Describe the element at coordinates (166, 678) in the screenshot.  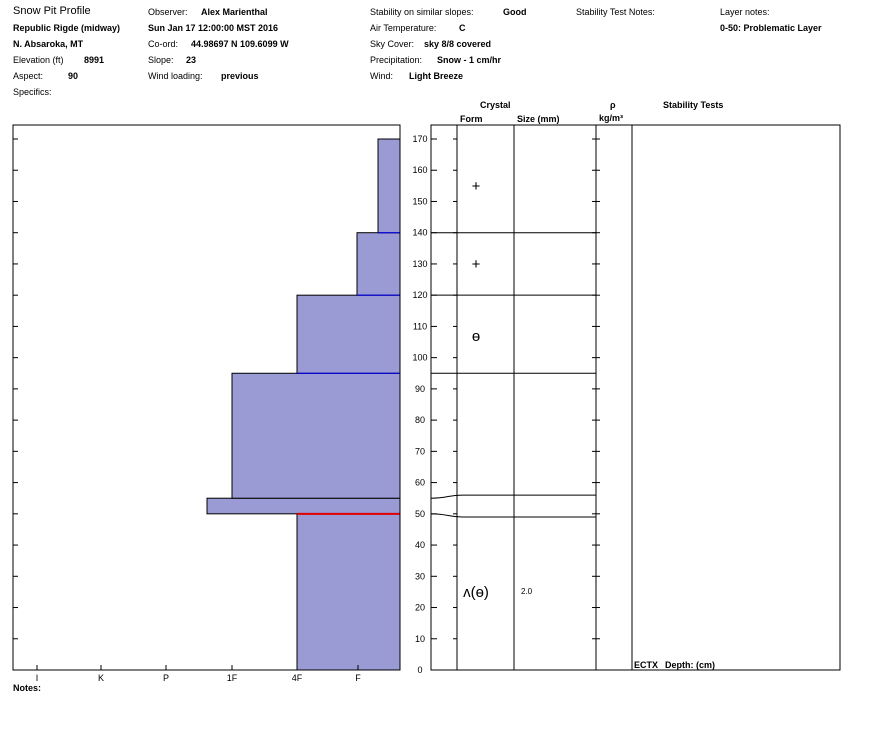
I see `hardness-tick-label: P` at that location.